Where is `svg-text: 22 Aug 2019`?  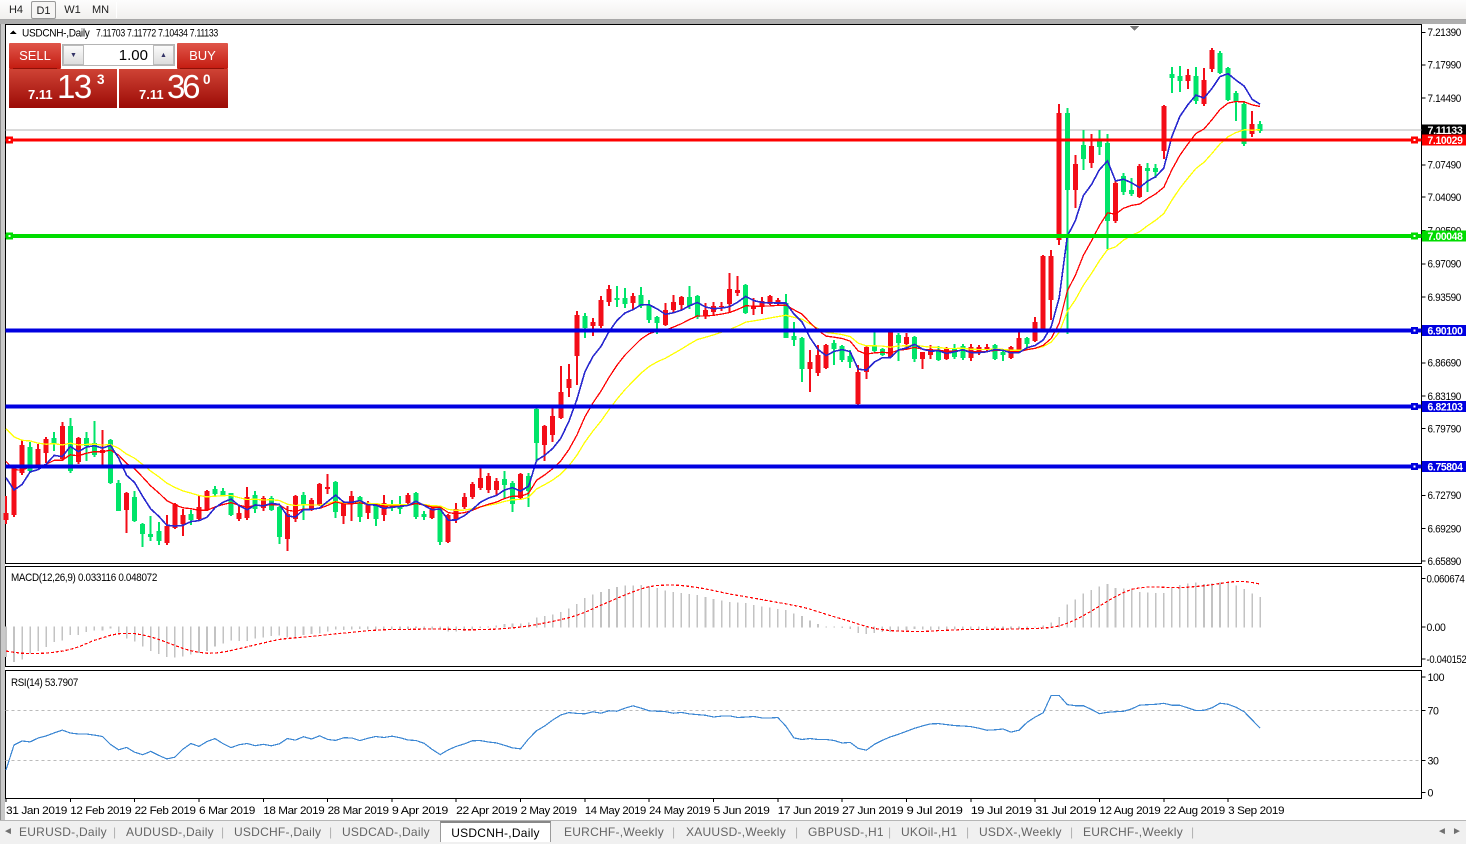 svg-text: 22 Aug 2019 is located at coordinates (1194, 811).